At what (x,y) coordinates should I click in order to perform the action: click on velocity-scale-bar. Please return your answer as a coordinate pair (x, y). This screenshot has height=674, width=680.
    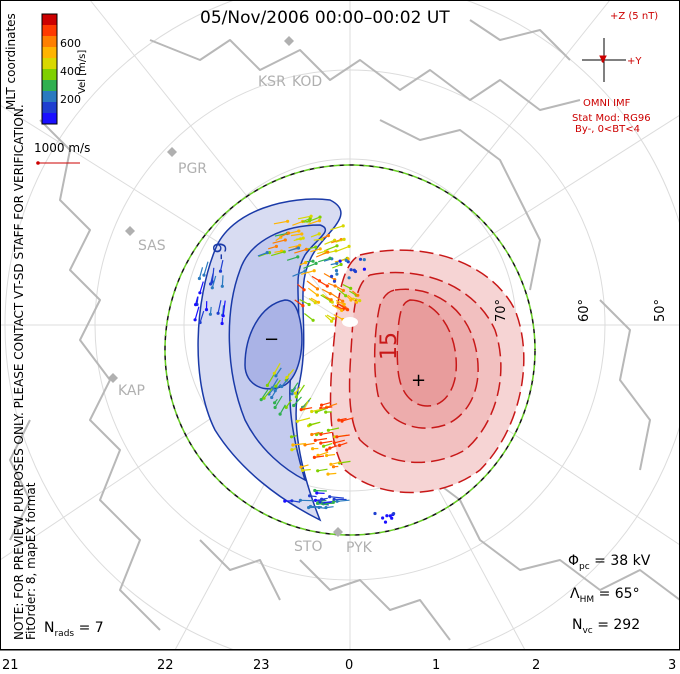
    Looking at the image, I should click on (58, 163).